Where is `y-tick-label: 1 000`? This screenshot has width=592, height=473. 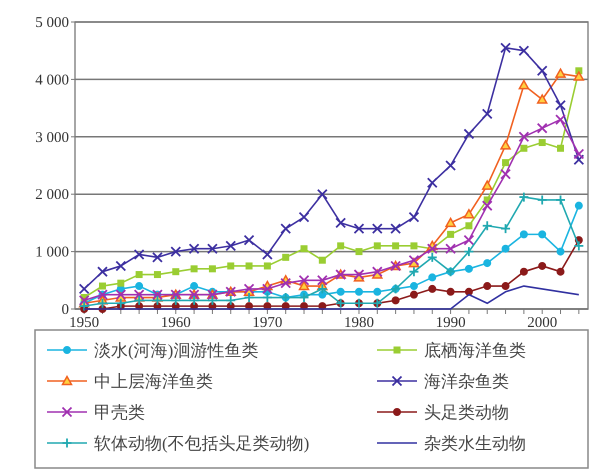
y-tick-label: 1 000 is located at coordinates (52, 252).